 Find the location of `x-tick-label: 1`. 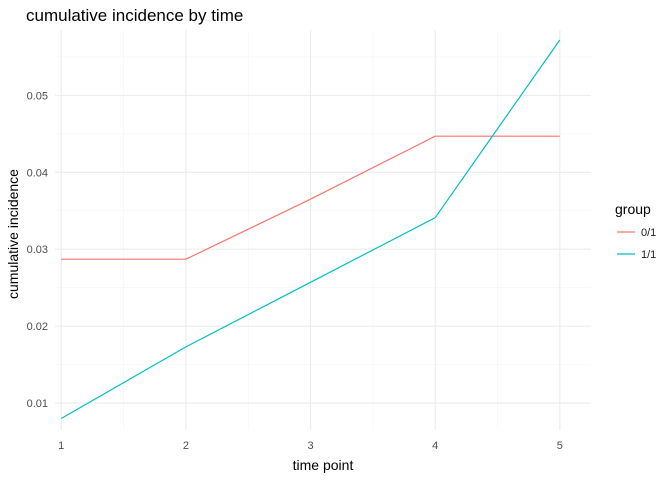

x-tick-label: 1 is located at coordinates (61, 446).